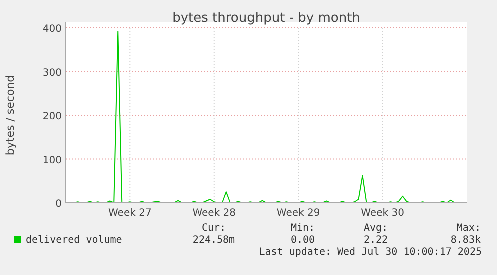 This screenshot has height=275, width=497. Describe the element at coordinates (74, 240) in the screenshot. I see `legend-label: delivered volume` at that location.